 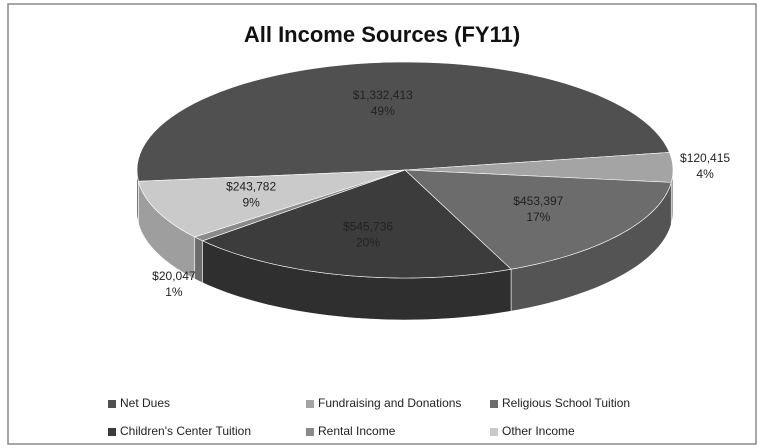 I want to click on data-label: $453,397, so click(x=538, y=201).